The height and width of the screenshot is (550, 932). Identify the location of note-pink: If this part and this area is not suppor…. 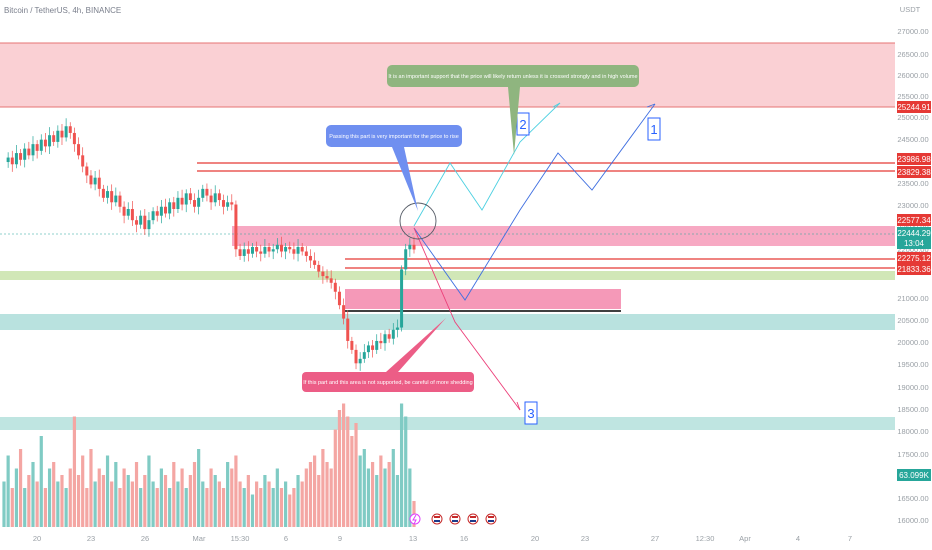
(388, 355).